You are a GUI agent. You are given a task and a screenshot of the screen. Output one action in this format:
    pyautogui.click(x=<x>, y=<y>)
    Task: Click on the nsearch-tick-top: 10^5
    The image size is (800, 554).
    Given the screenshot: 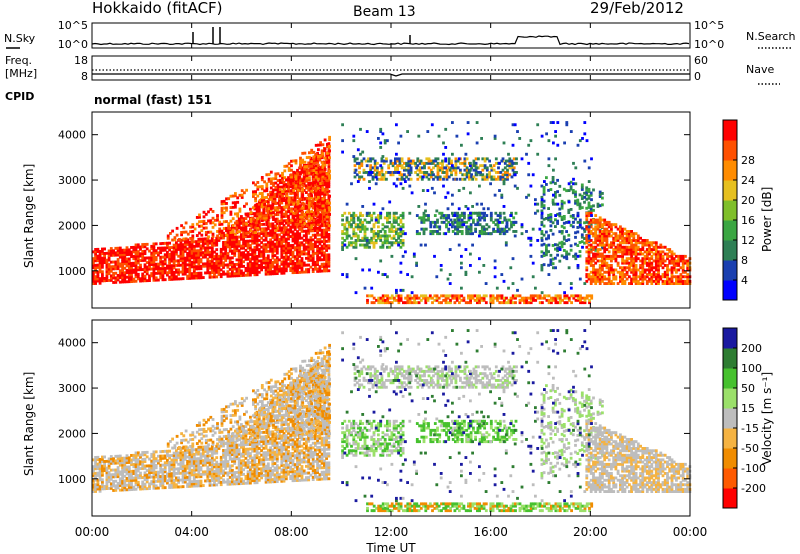 What is the action you would take?
    pyautogui.click(x=709, y=25)
    